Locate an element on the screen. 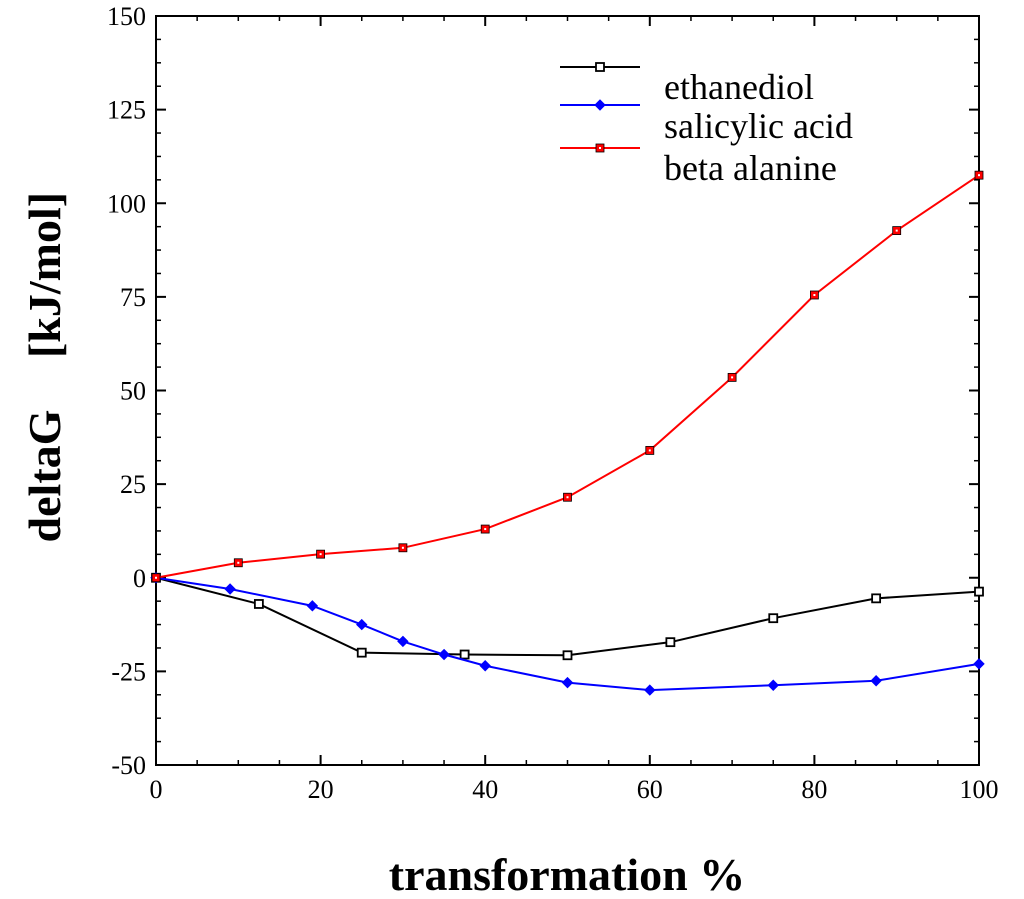 The image size is (1024, 899). y-axis-label-deltaG: deltaG is located at coordinates (44, 476).